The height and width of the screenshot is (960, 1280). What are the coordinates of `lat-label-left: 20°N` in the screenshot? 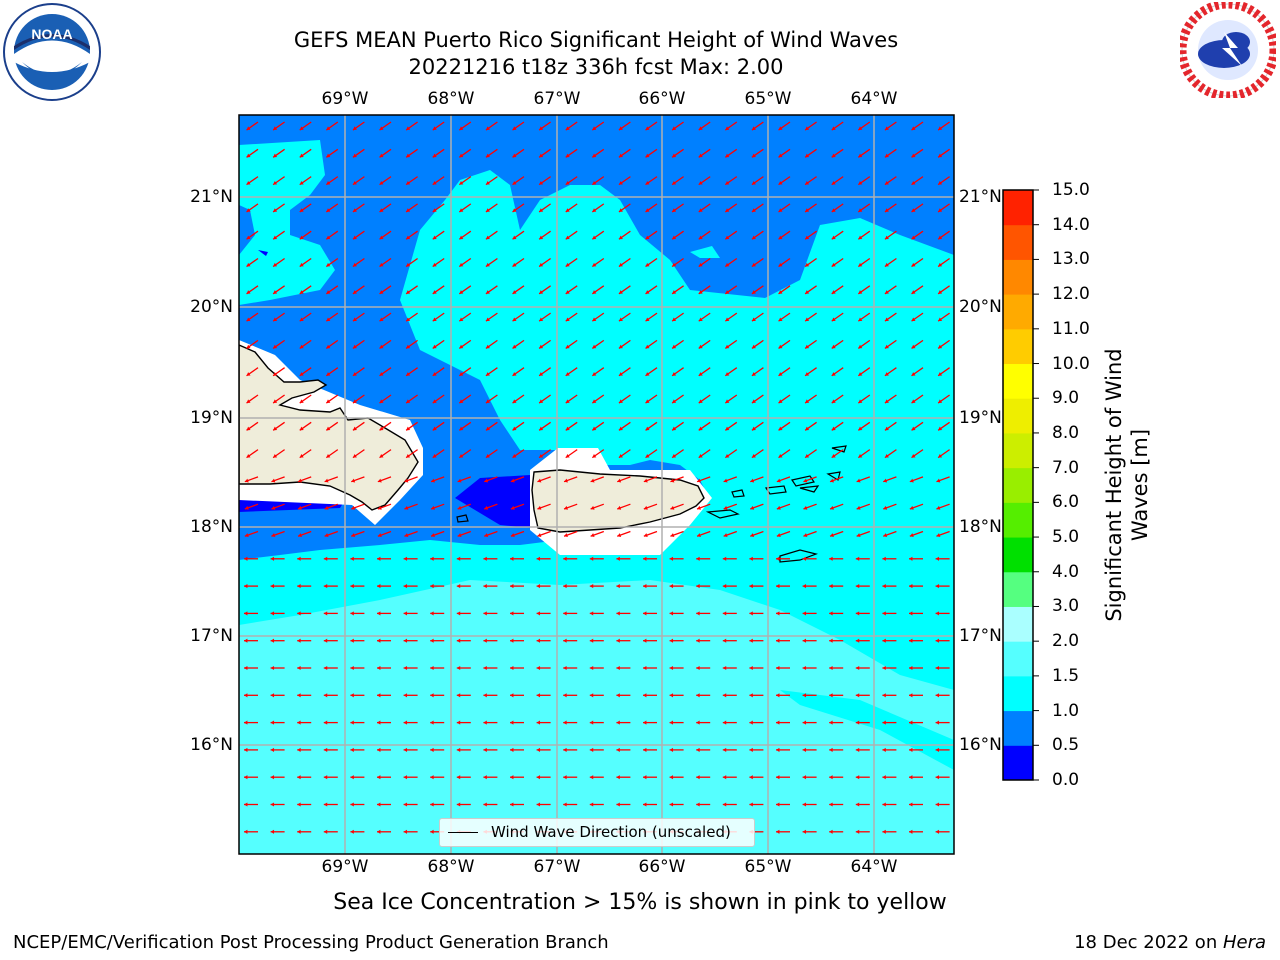 It's located at (211, 307).